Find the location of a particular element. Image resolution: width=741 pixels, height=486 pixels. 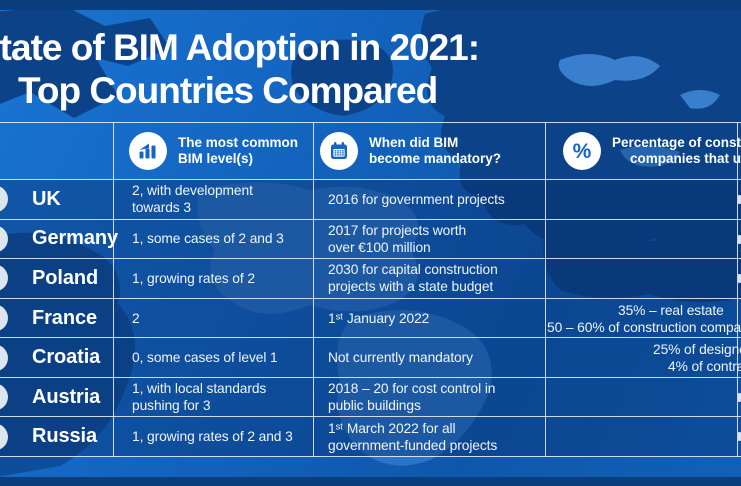

country-cell: Poland is located at coordinates (56, 278).